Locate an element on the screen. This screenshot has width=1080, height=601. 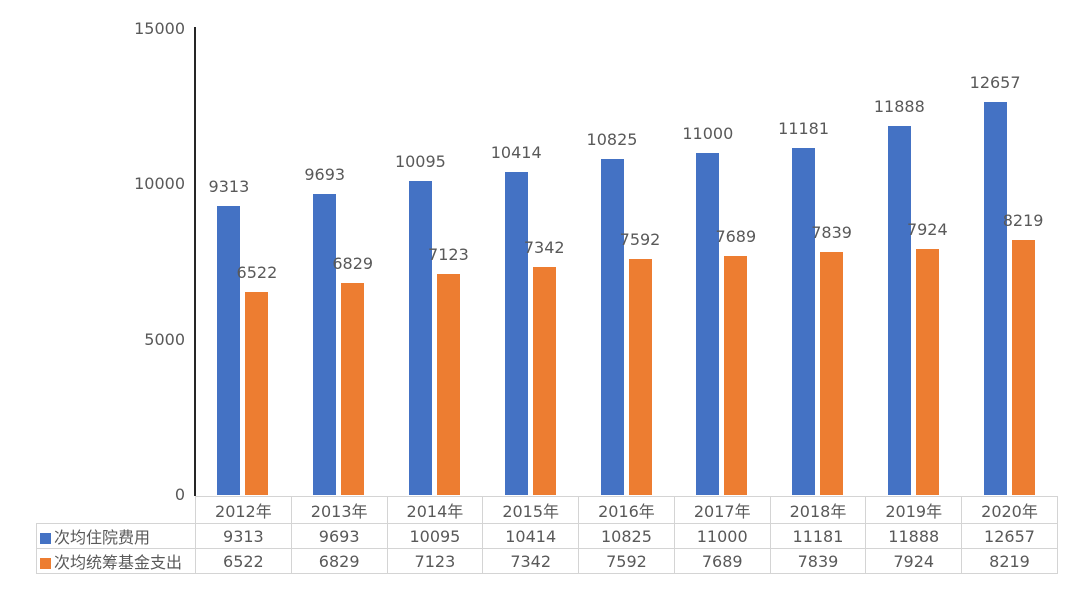
table-header-2017年: 2017年 is located at coordinates (722, 510).